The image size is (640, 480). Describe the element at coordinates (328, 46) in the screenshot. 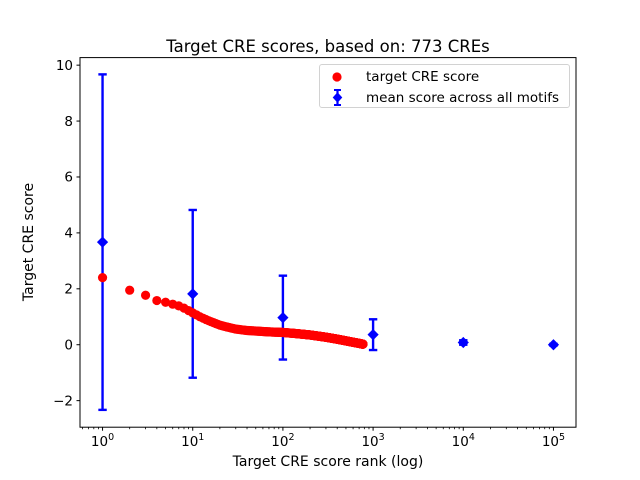

I see `chart-title: Target CRE scores, based on: 773 CREs` at that location.